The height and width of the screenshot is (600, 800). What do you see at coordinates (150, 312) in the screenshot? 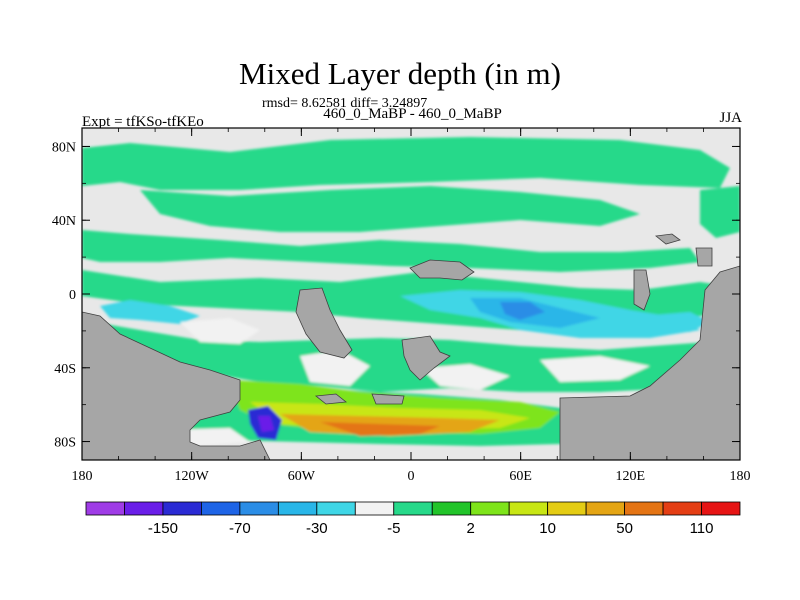
I see `west-pacific-anomaly` at bounding box center [150, 312].